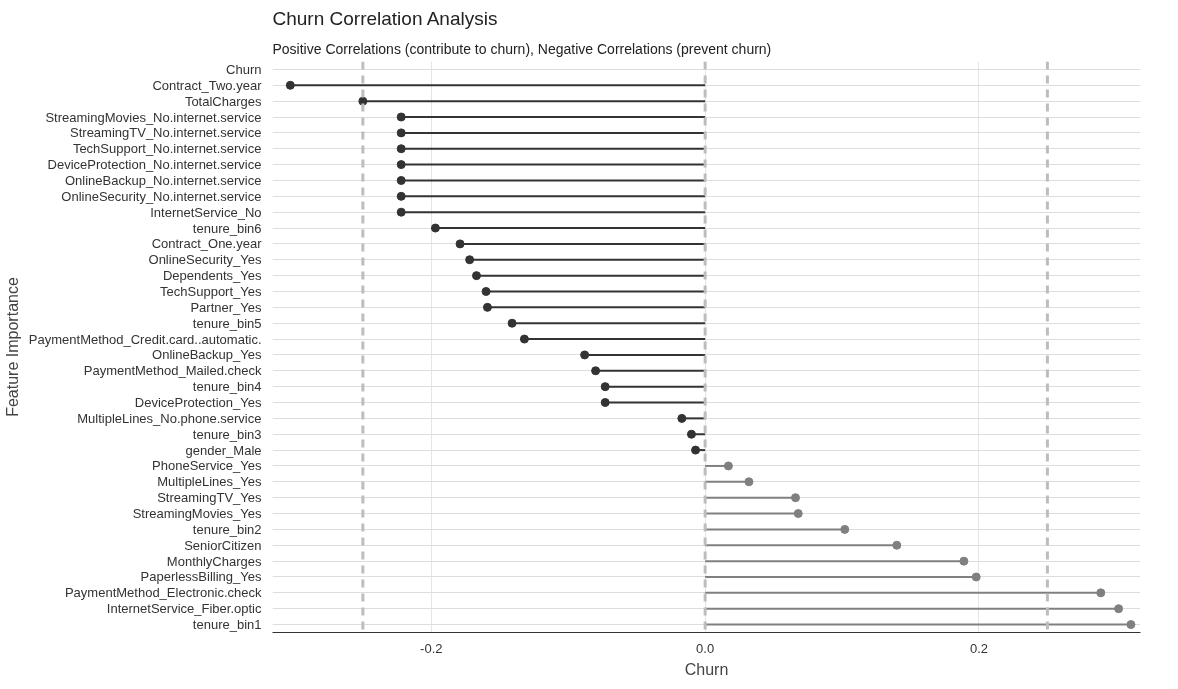  I want to click on y-tick-label: Contract_One.year, so click(207, 244).